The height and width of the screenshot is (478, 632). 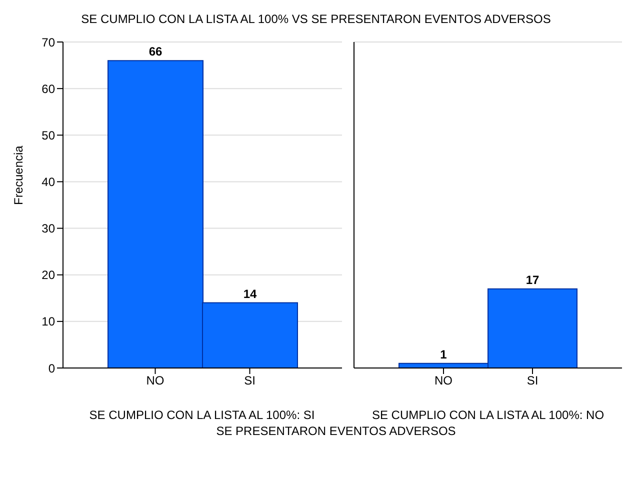 I want to click on y-tick-label: 40, so click(x=49, y=181).